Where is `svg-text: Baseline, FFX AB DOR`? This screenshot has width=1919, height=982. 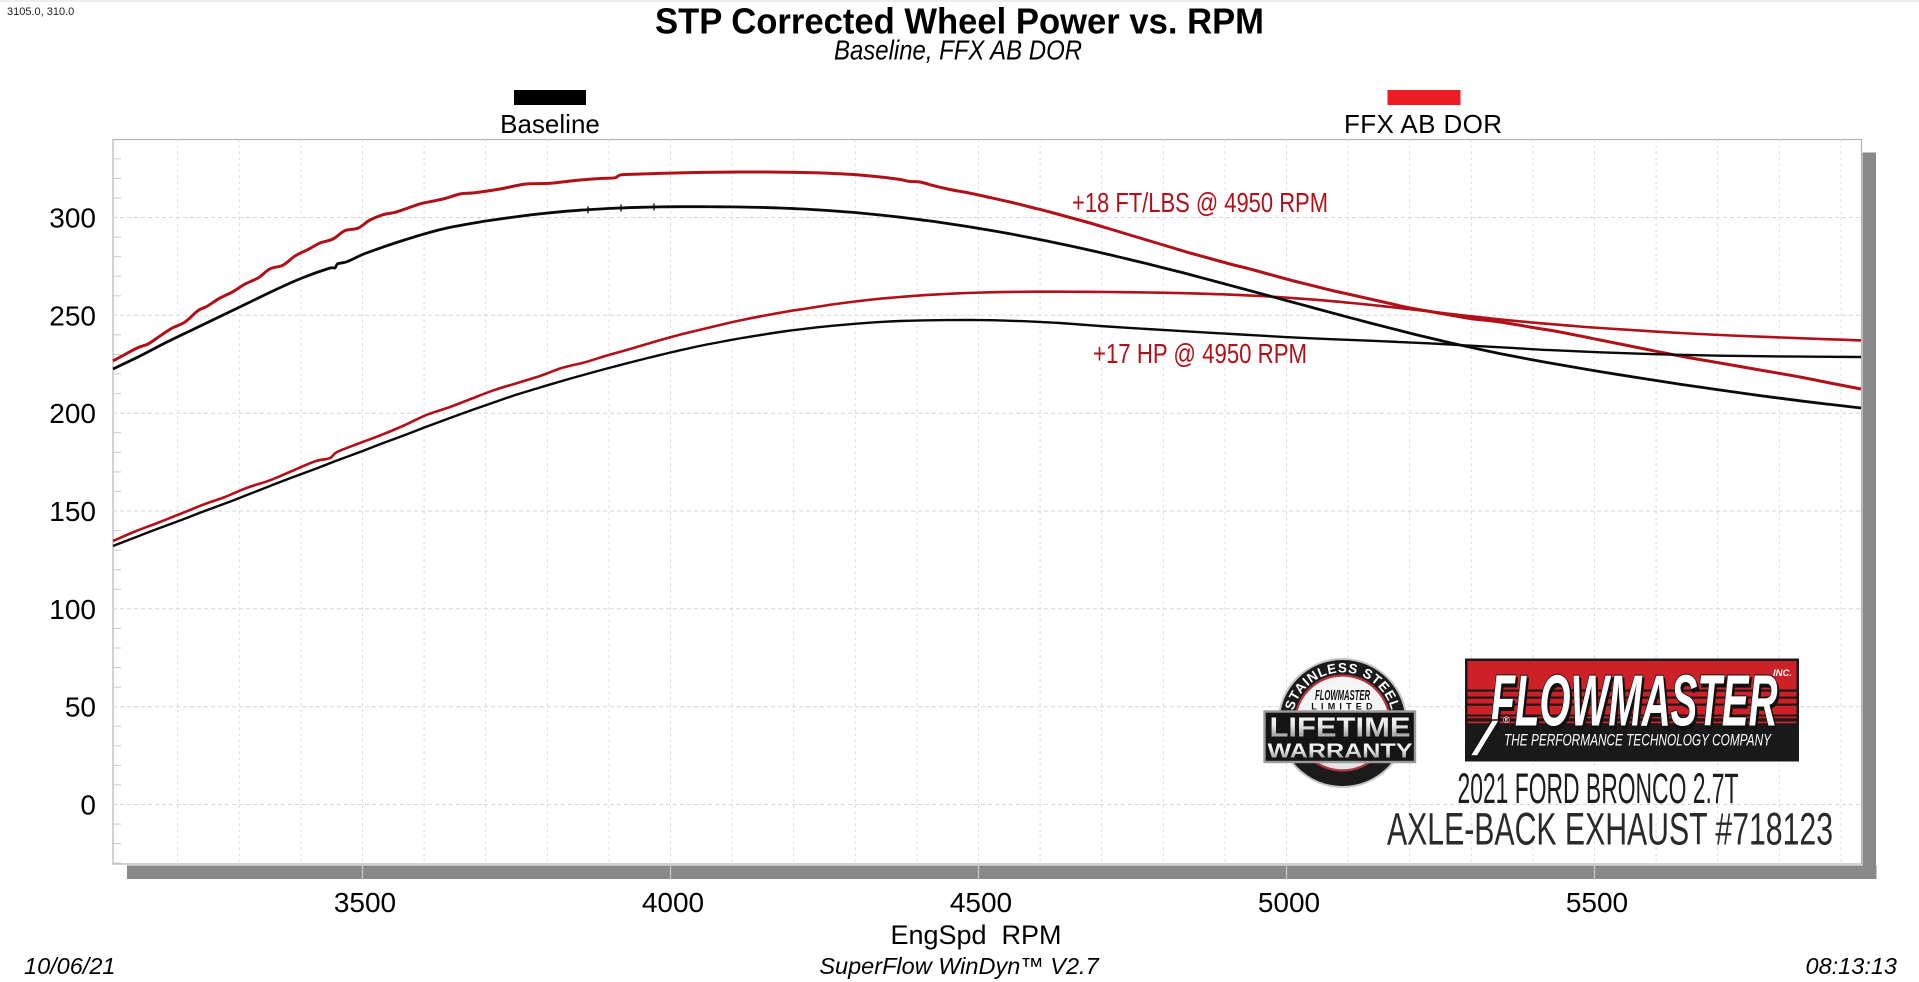 svg-text: Baseline, FFX AB DOR is located at coordinates (958, 50).